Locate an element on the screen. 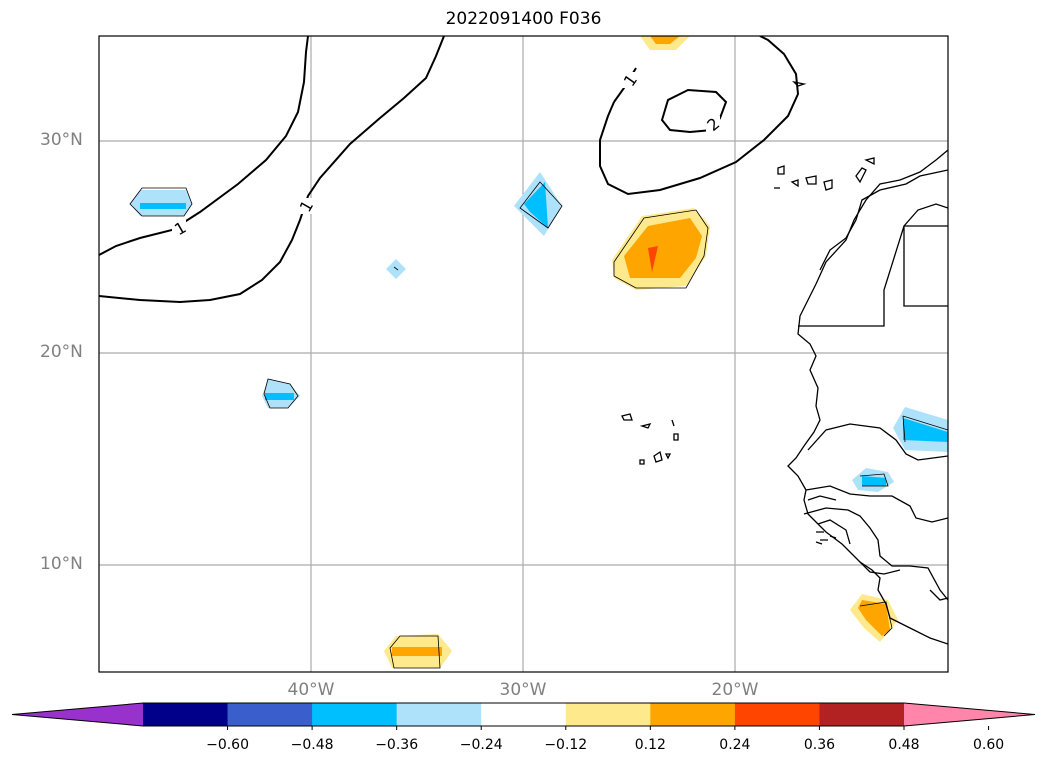 The height and width of the screenshot is (765, 1047). colorbar is located at coordinates (523, 716).